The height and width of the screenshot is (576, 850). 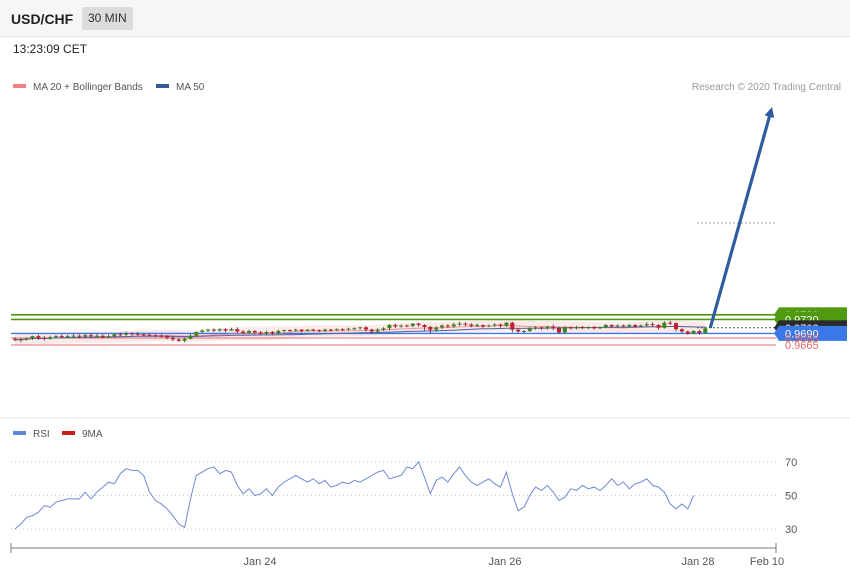 What do you see at coordinates (50, 49) in the screenshot?
I see `timestamp: 13:23:09 CET` at bounding box center [50, 49].